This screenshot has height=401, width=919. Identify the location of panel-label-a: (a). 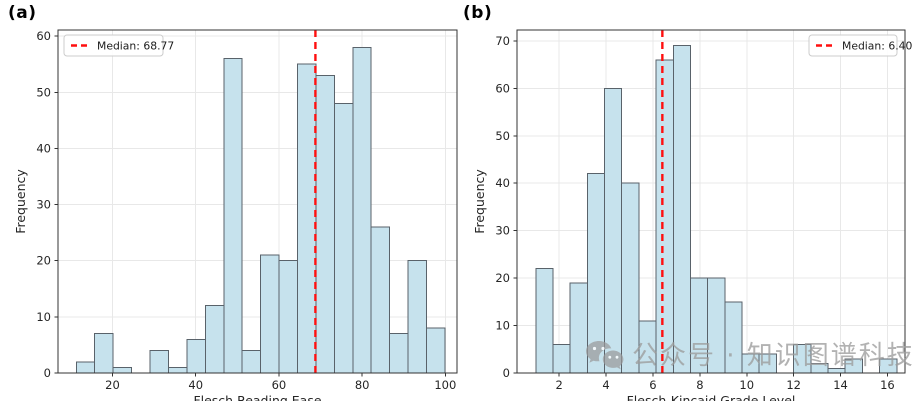
(22, 13).